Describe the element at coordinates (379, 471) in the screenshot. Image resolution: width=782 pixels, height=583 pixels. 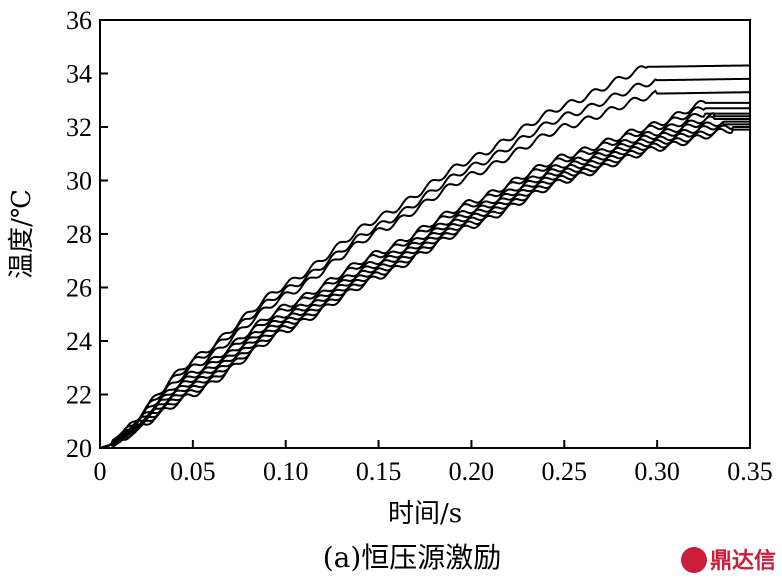
I see `x-tick-label: 0.15` at that location.